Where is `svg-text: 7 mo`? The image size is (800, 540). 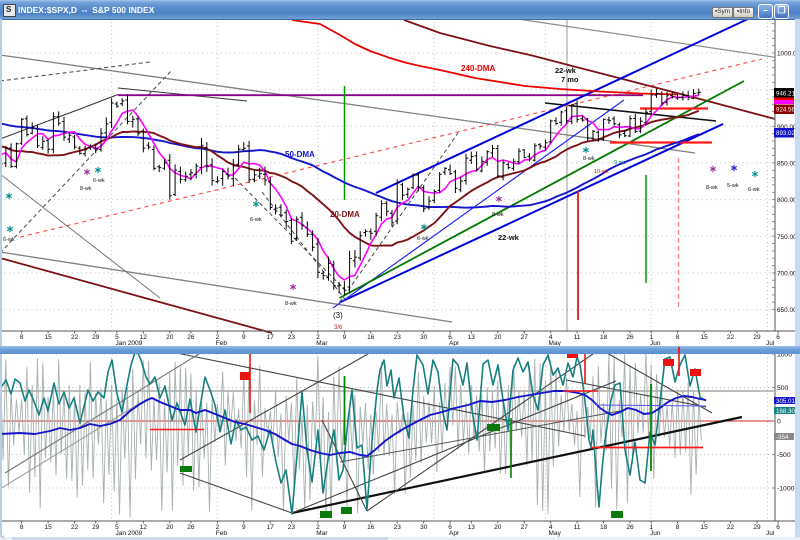
svg-text: 7 mo is located at coordinates (570, 79).